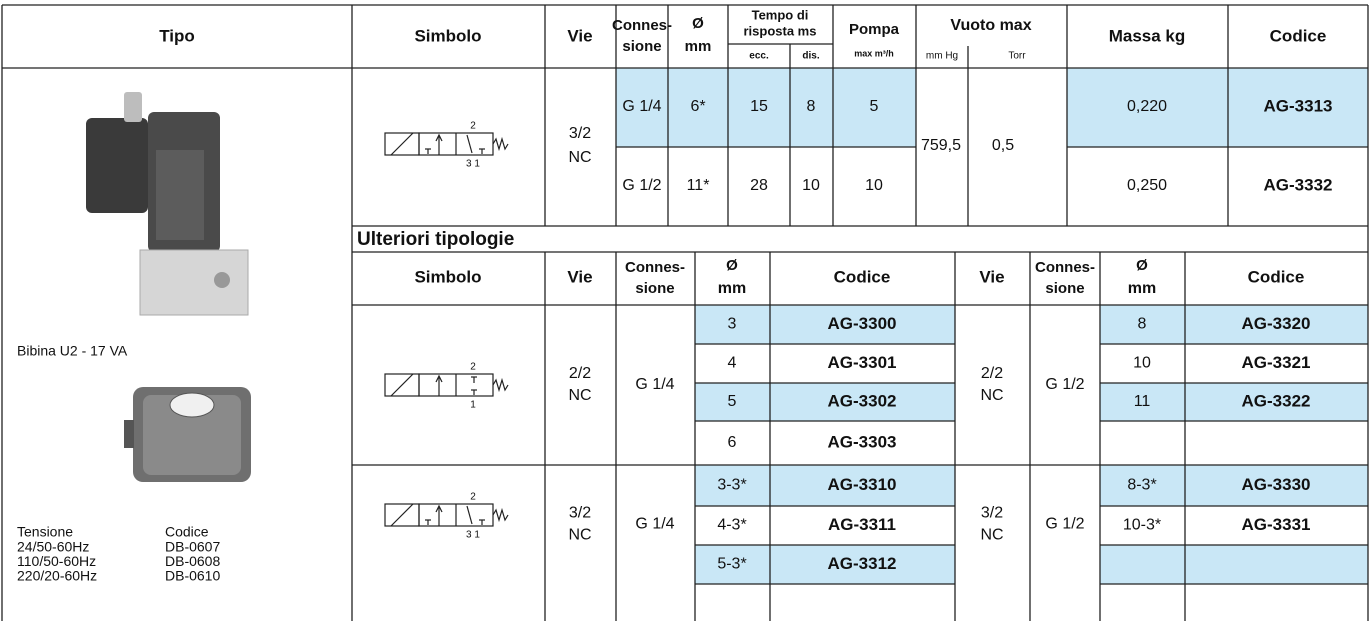 This screenshot has height=621, width=1370. Describe the element at coordinates (473, 405) in the screenshot. I see `port-label: 1` at that location.